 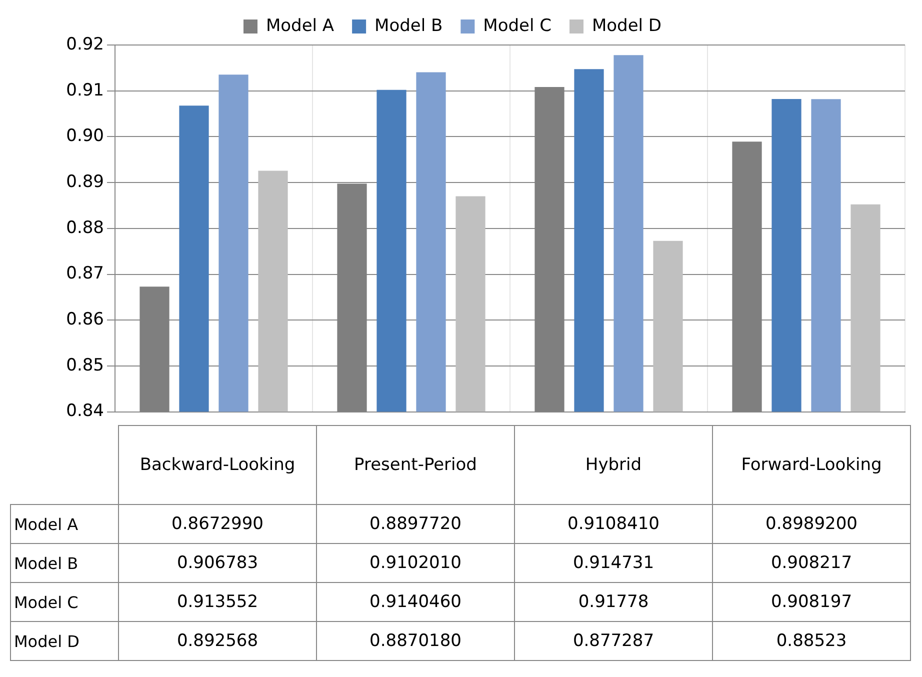 I want to click on legend-label: Model B, so click(x=408, y=26).